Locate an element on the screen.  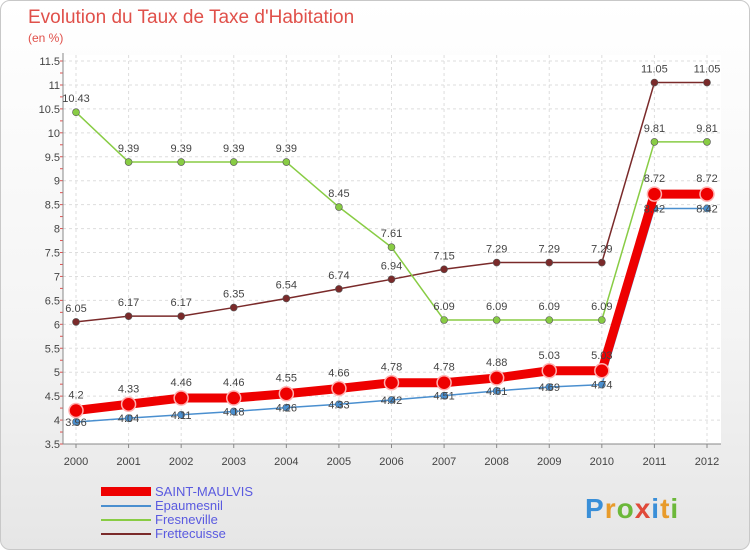
chart-title: Evolution du Taux de Taxe d'Habitation is located at coordinates (191, 17).